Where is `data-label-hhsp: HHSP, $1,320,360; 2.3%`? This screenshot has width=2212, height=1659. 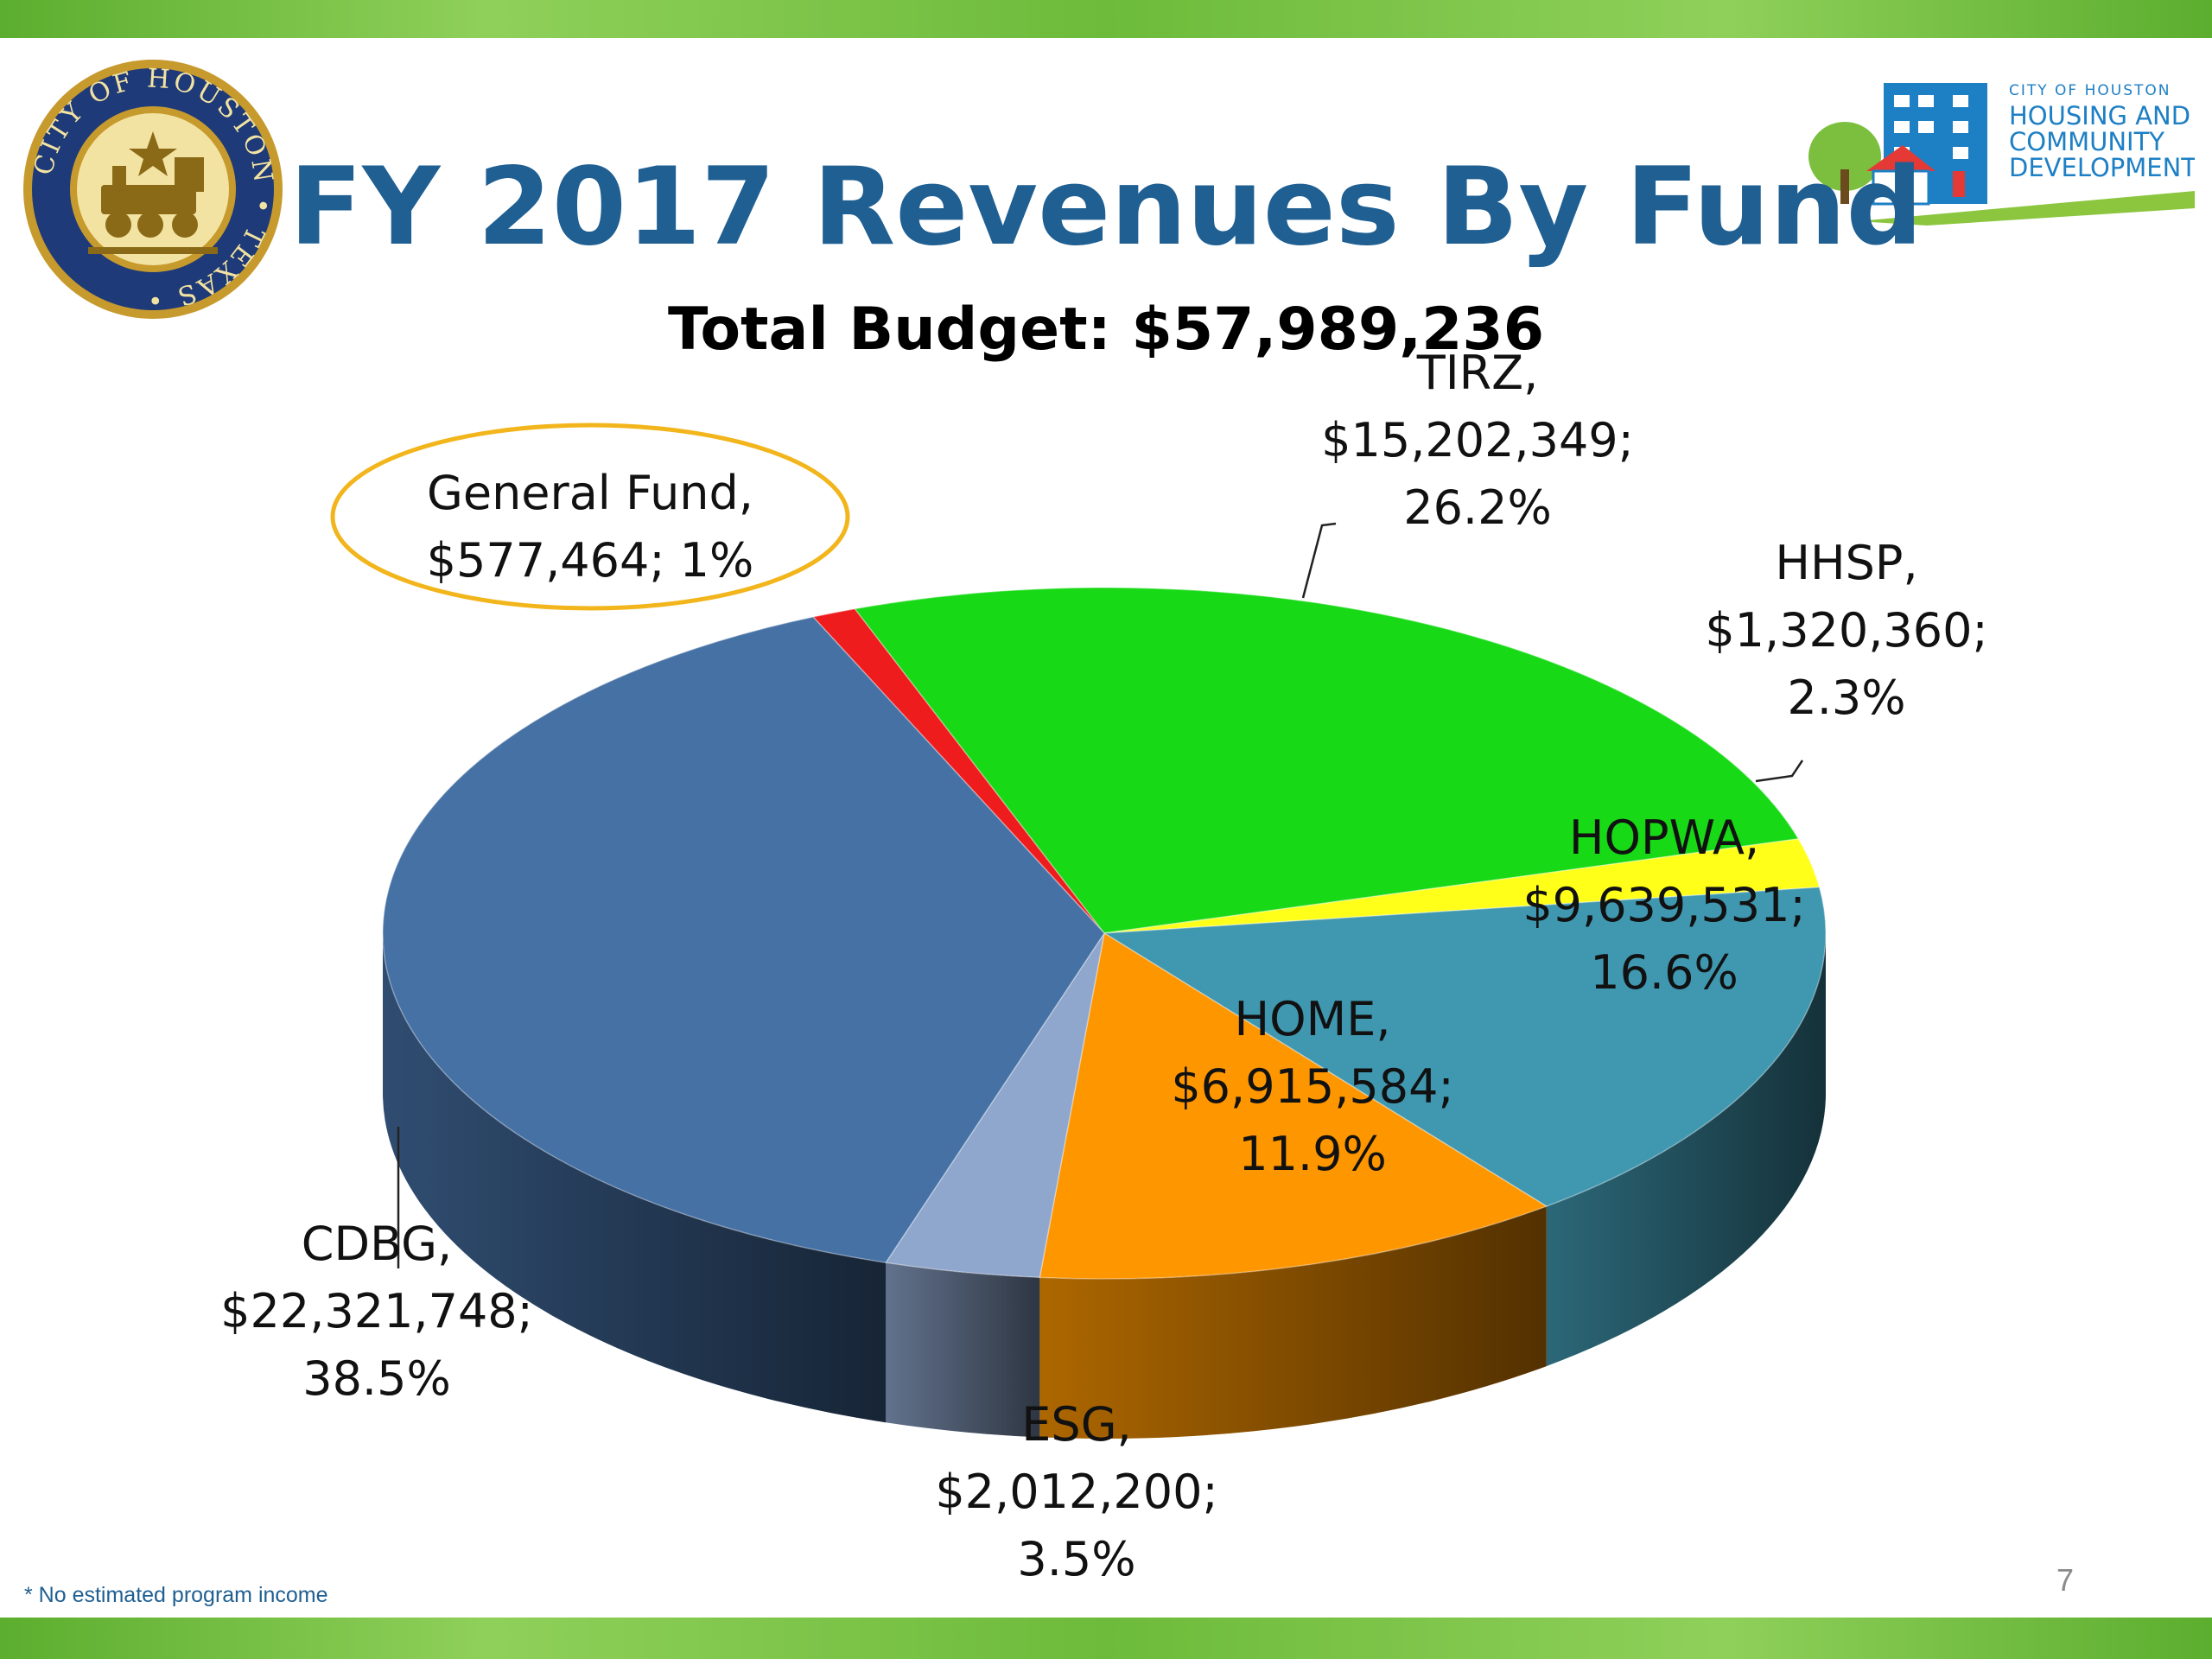
data-label-hhsp: HHSP, $1,320,360; 2.3% is located at coordinates (1846, 630).